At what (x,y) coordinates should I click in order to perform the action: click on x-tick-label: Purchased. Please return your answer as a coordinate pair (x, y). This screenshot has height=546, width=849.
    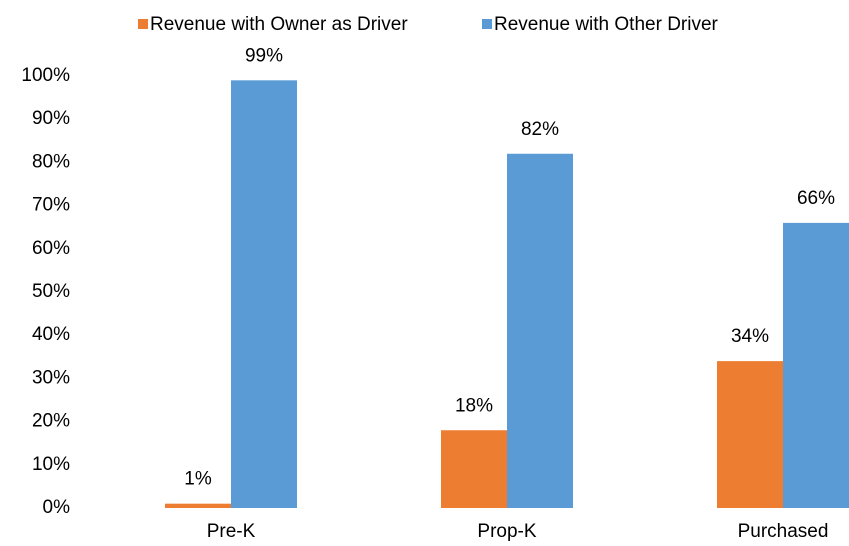
    Looking at the image, I should click on (783, 531).